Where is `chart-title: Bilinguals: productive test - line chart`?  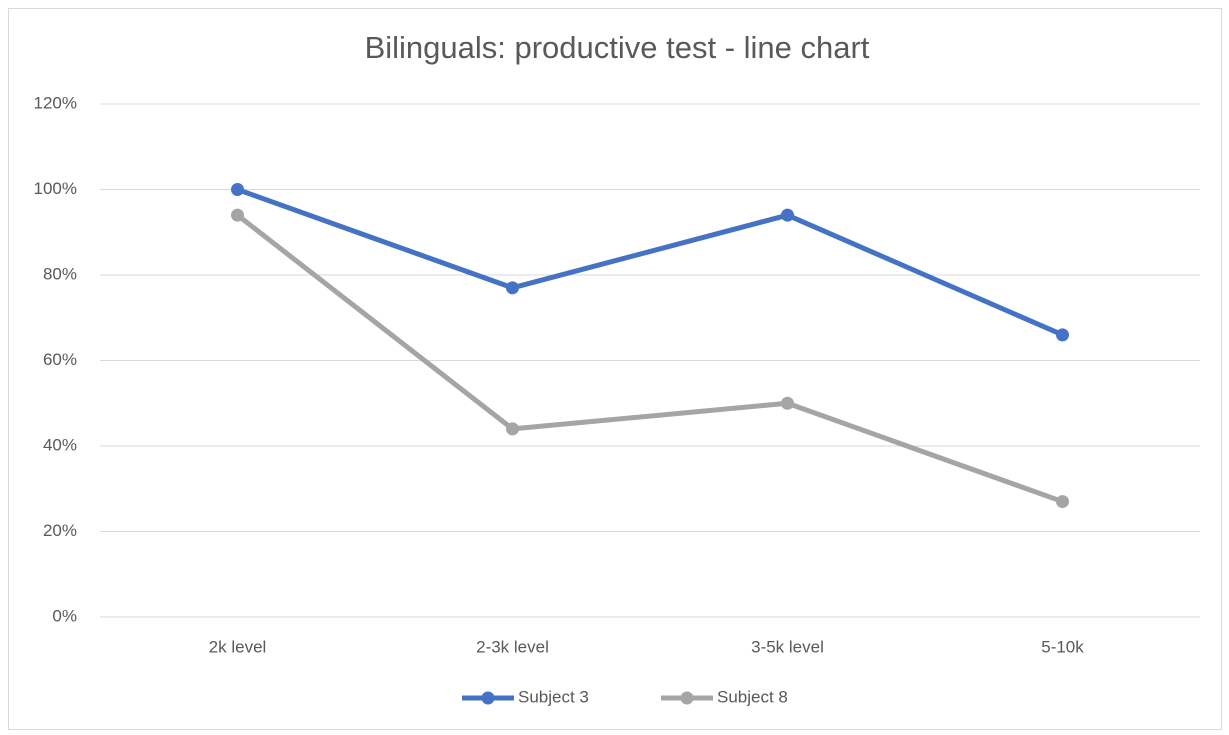
chart-title: Bilinguals: productive test - line chart is located at coordinates (617, 47).